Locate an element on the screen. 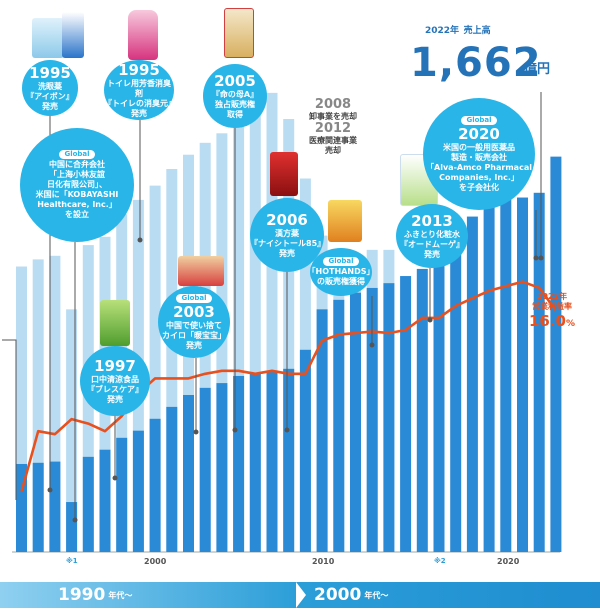 This screenshot has height=613, width=600. bar-sales-1999 is located at coordinates (172, 479).